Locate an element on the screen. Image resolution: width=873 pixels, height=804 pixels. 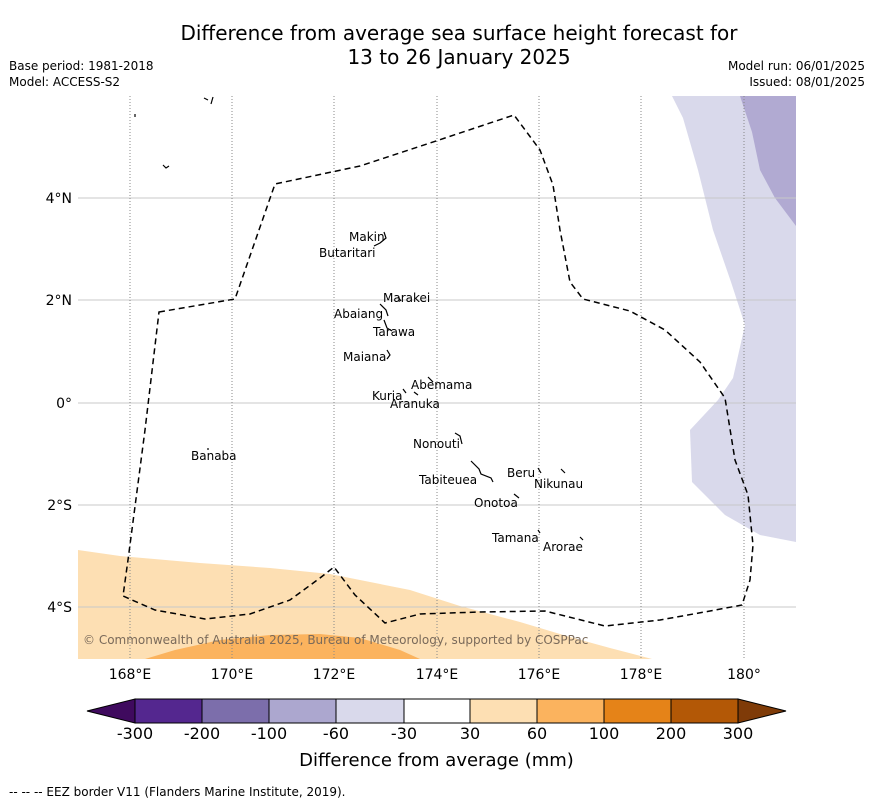
model-run: Model run: 06/01/2025 is located at coordinates (796, 66).